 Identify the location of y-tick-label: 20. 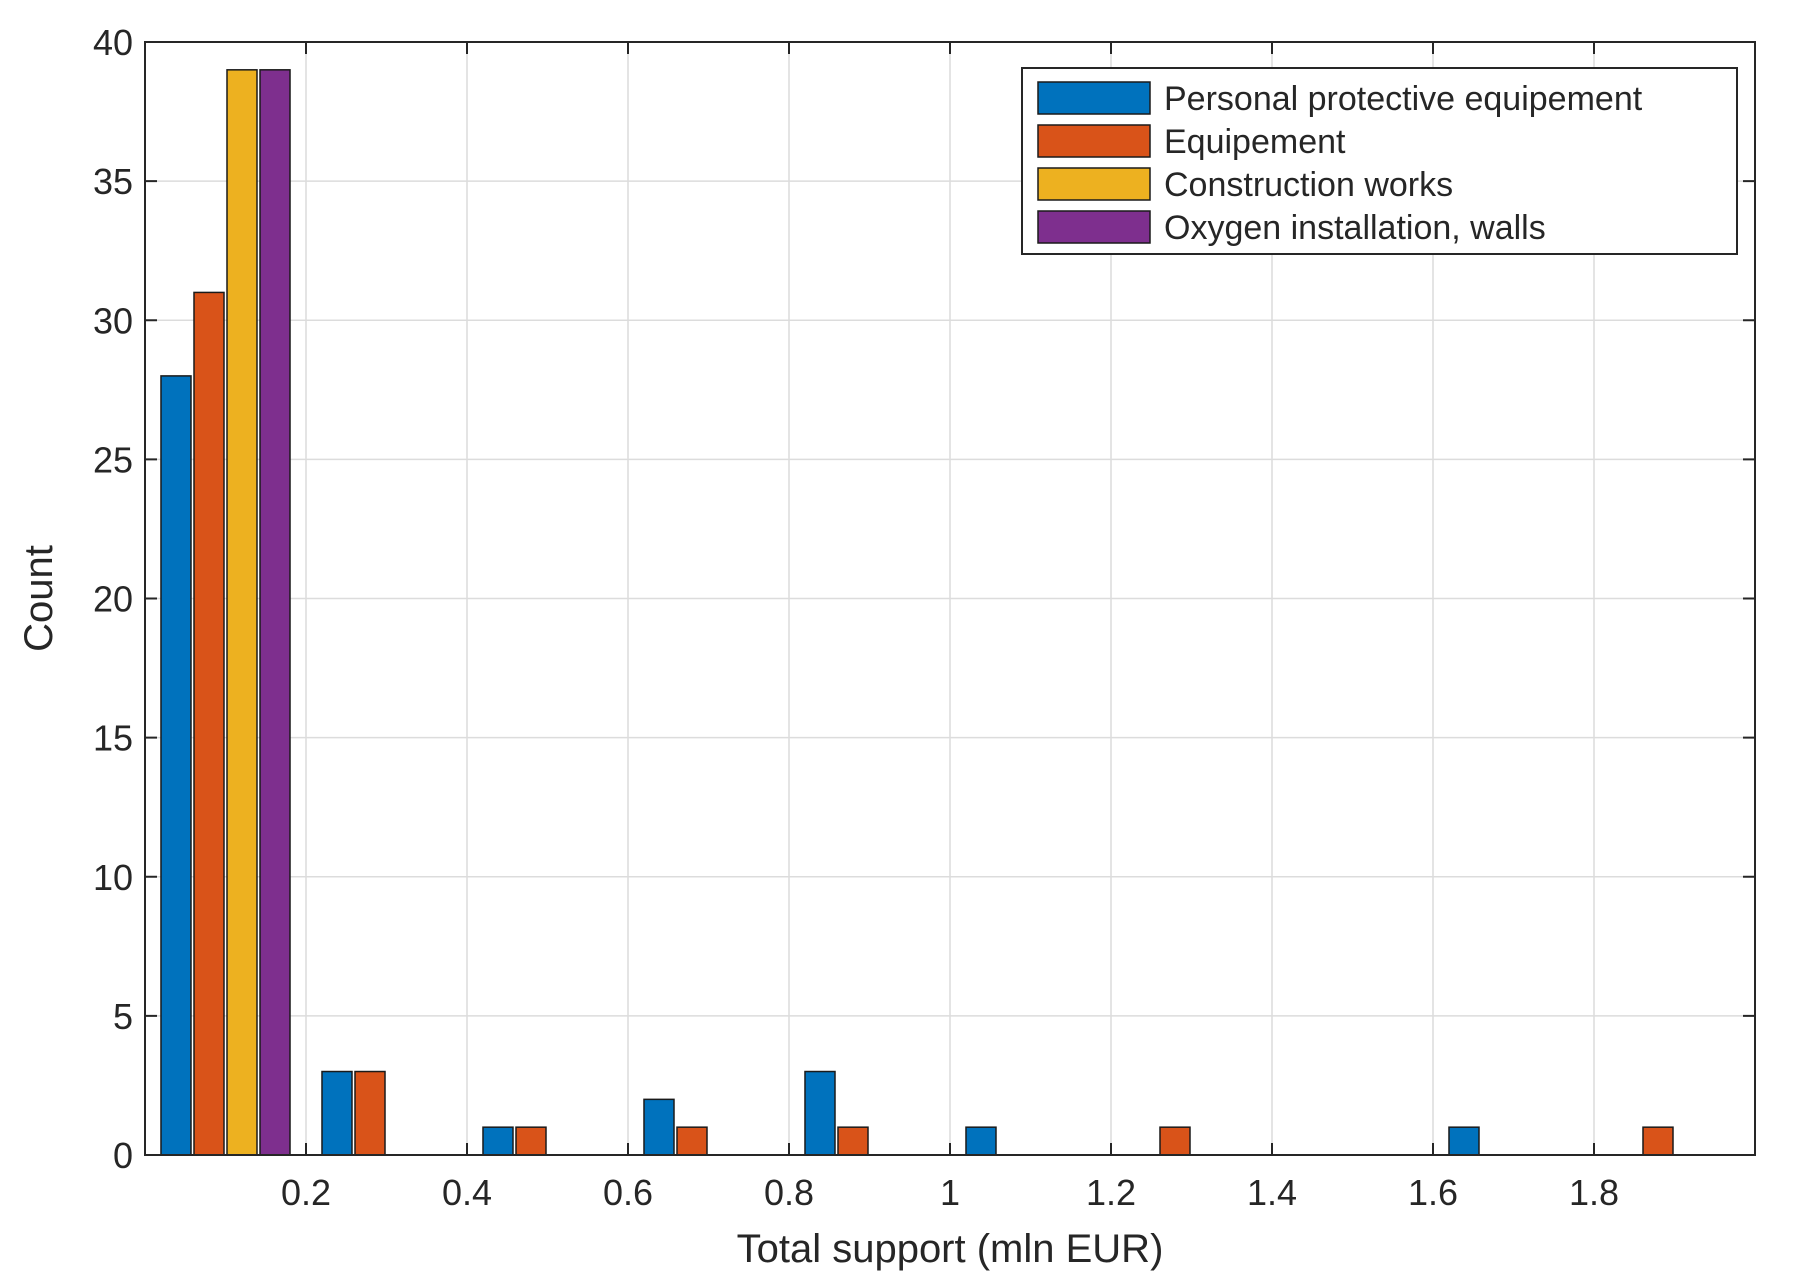
(113, 599).